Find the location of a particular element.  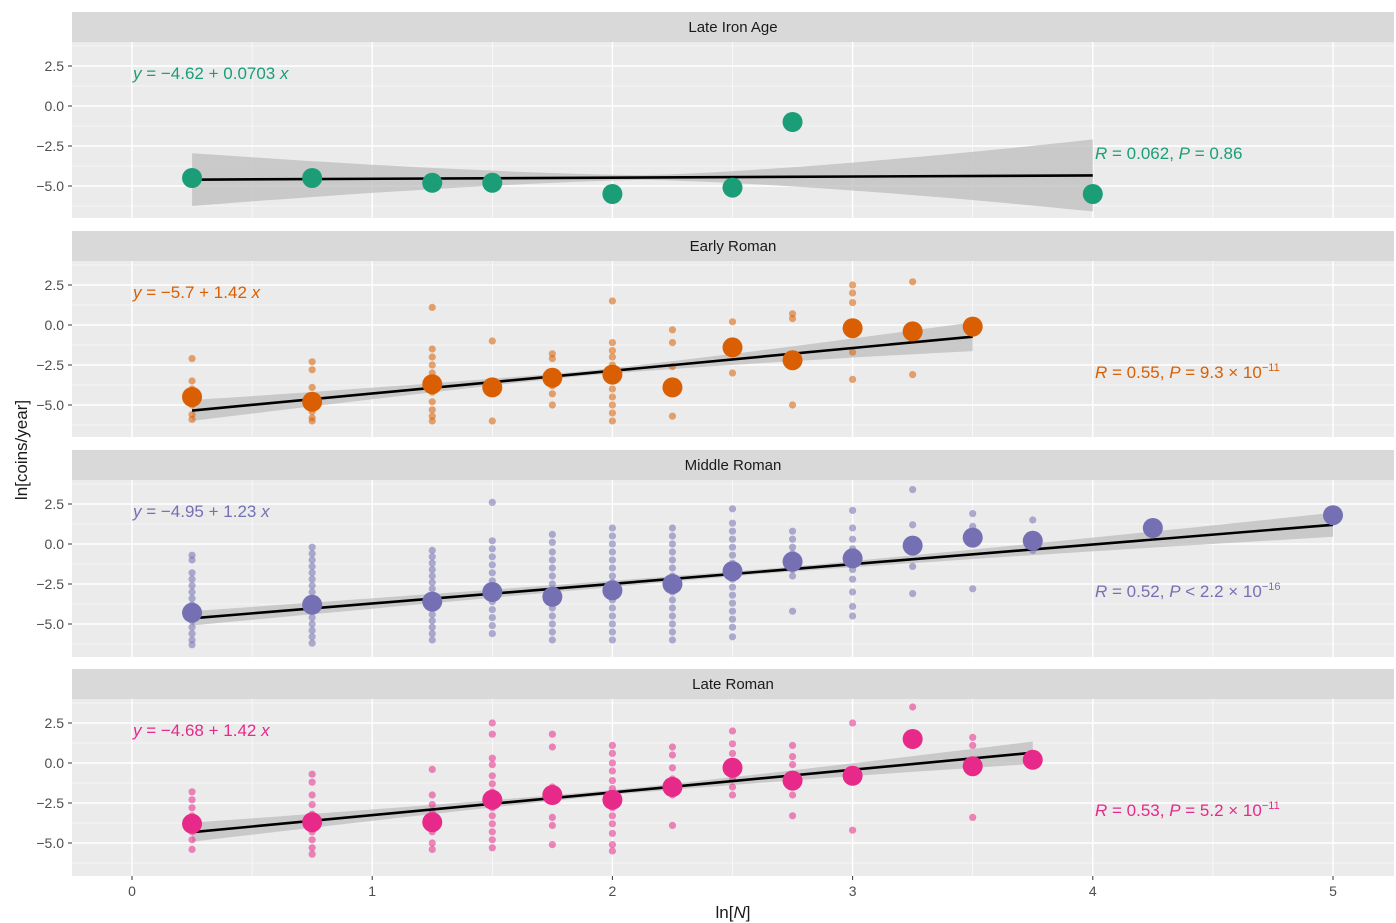

x-tick-label: 4 is located at coordinates (1093, 891).